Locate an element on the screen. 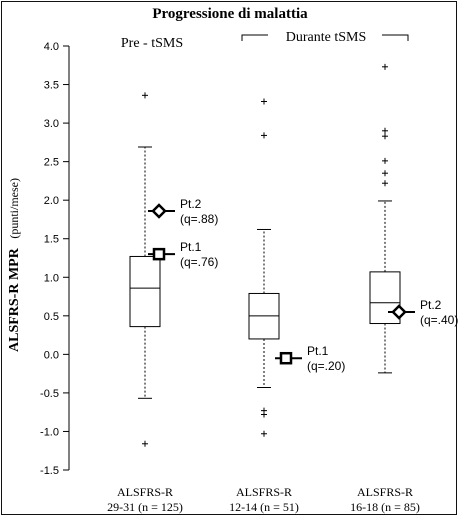  y-axis-title: ALSFRS-R MPR (punti/mese) is located at coordinates (14, 265).